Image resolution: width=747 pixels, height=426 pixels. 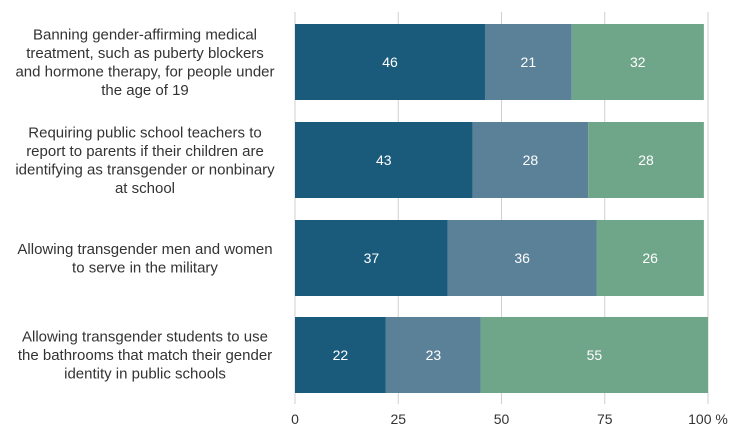 I want to click on data-label: 21, so click(x=529, y=62).